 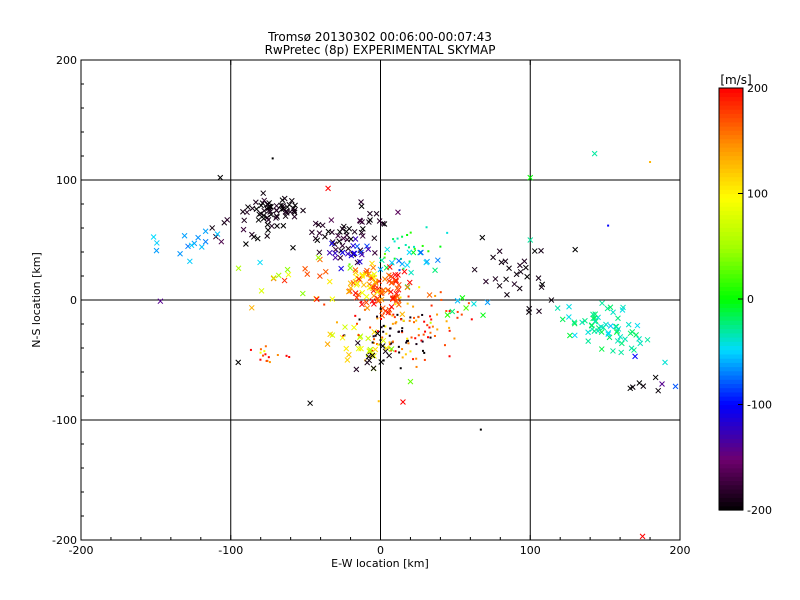 I want to click on x-tick-label: 200, so click(x=680, y=550).